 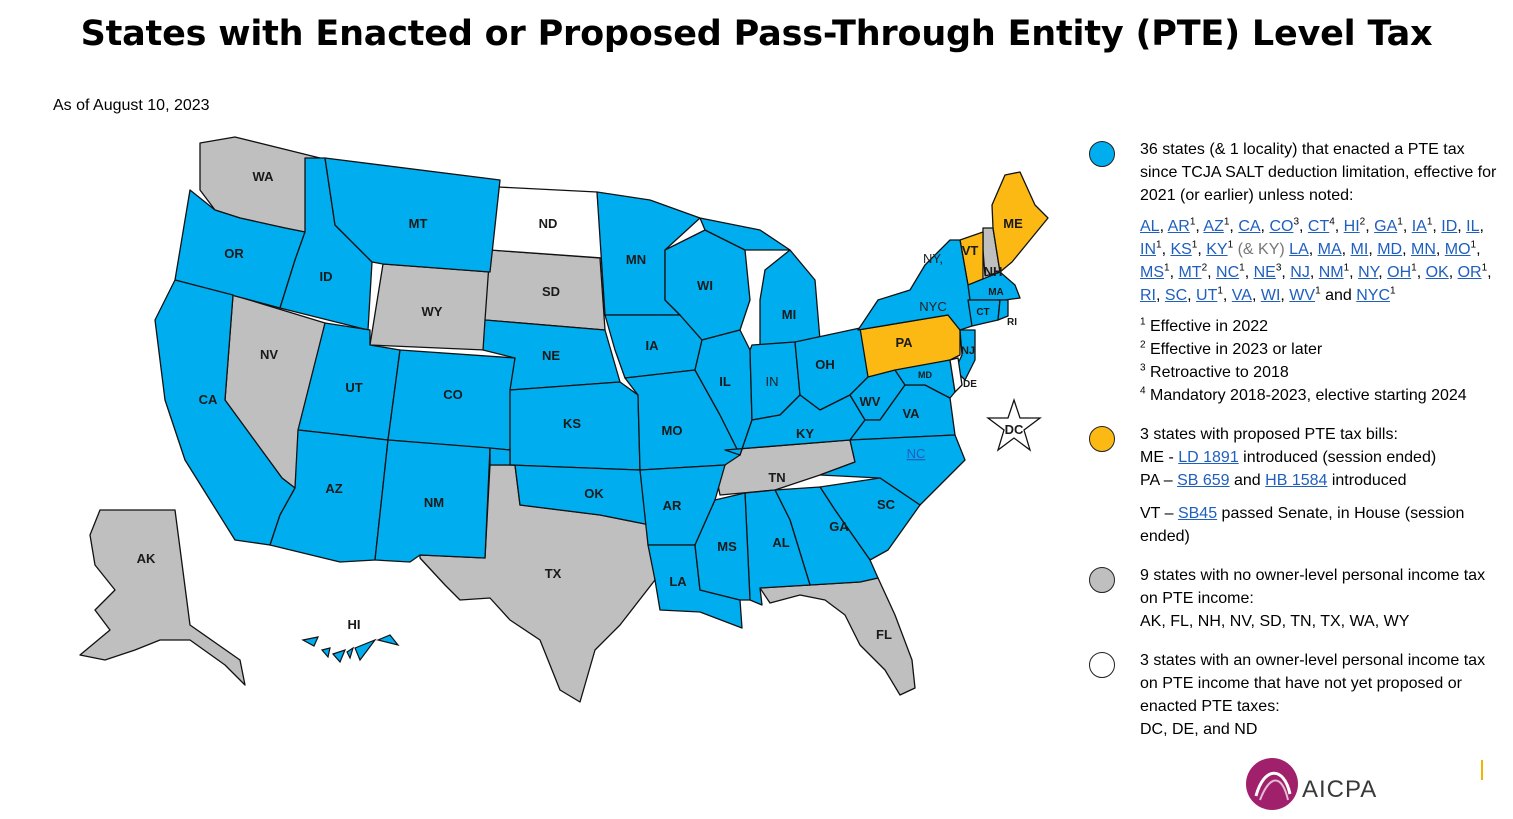 What do you see at coordinates (1178, 226) in the screenshot?
I see `state-link-ar: AR` at bounding box center [1178, 226].